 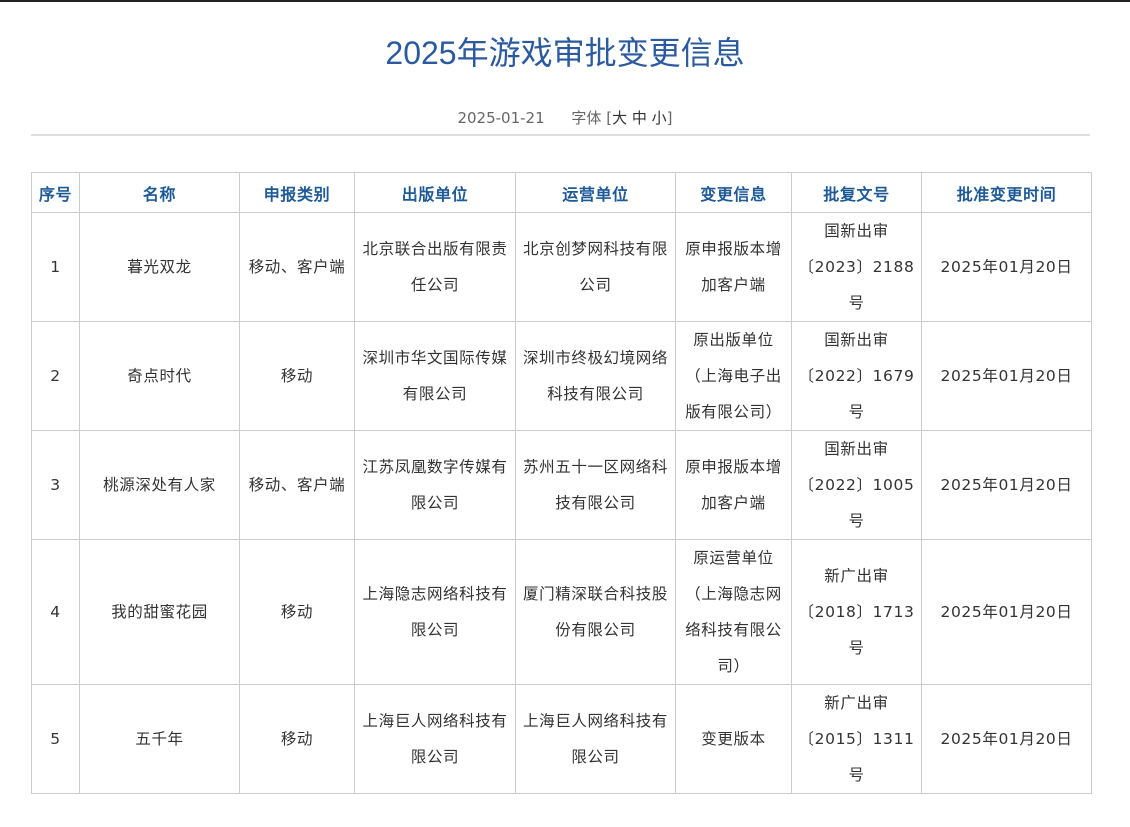 I want to click on header-approval-number: 批复文号, so click(x=856, y=192).